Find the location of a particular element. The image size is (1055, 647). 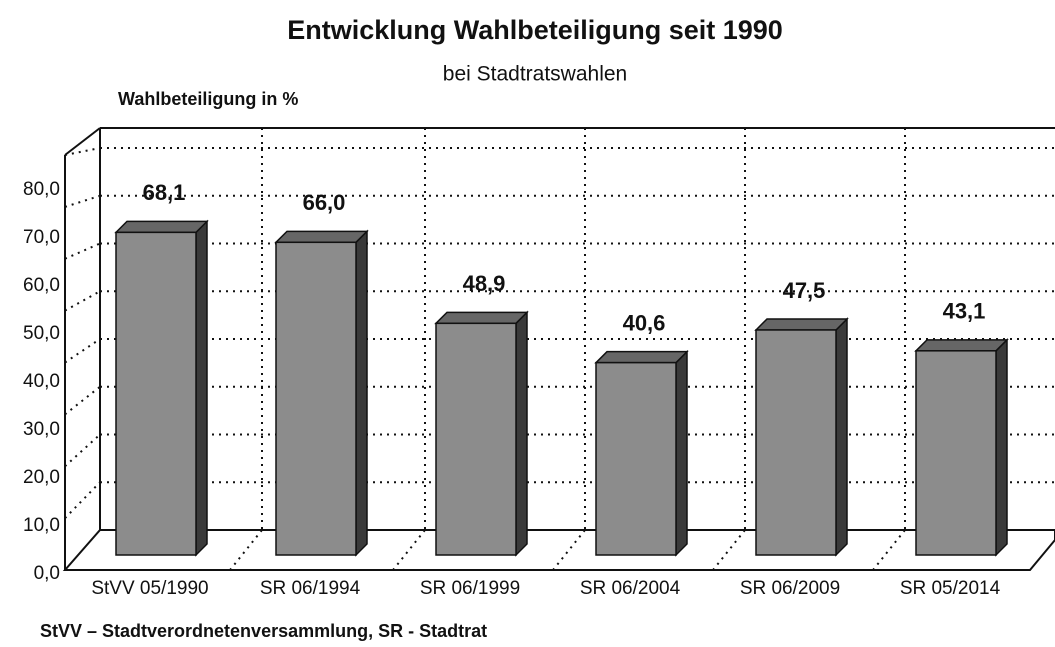

y-tick-label: 0,0 is located at coordinates (47, 573).